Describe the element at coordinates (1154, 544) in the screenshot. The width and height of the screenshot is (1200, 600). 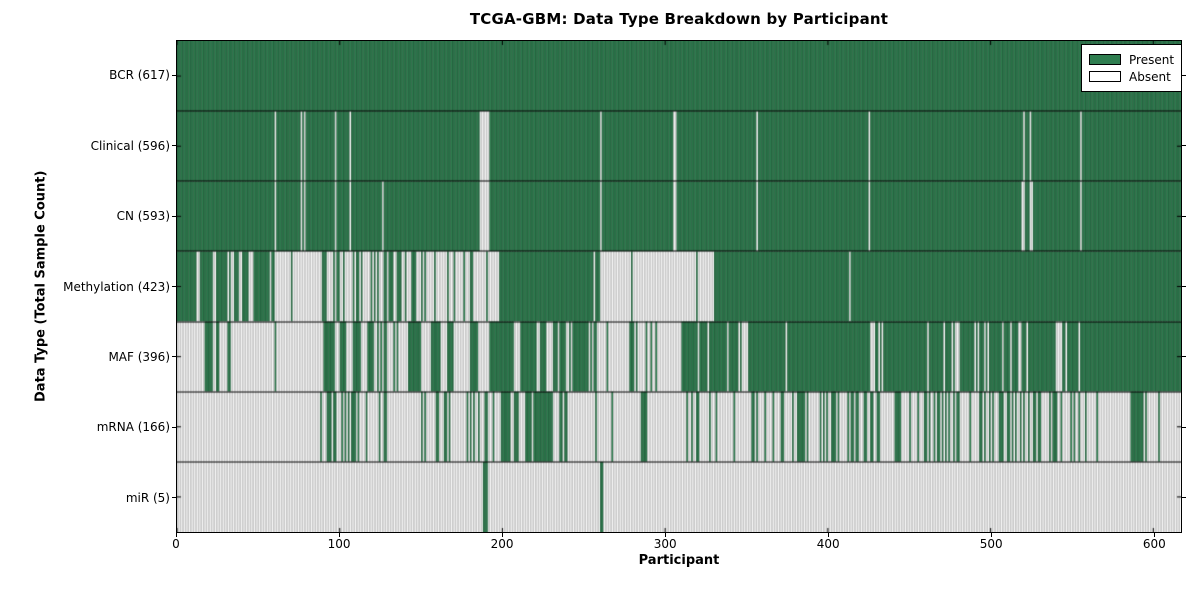
I see `x-tick-label: 600` at that location.